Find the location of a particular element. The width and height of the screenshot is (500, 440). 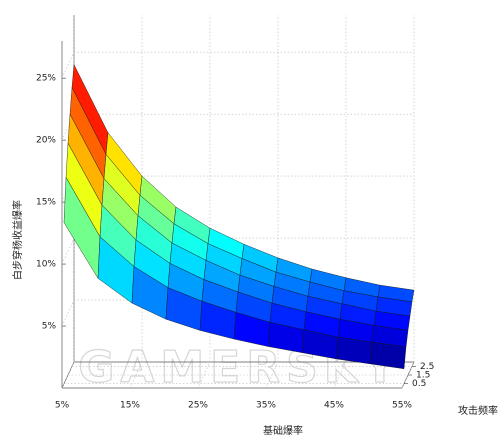

z-tick-label: 10% is located at coordinates (46, 265).